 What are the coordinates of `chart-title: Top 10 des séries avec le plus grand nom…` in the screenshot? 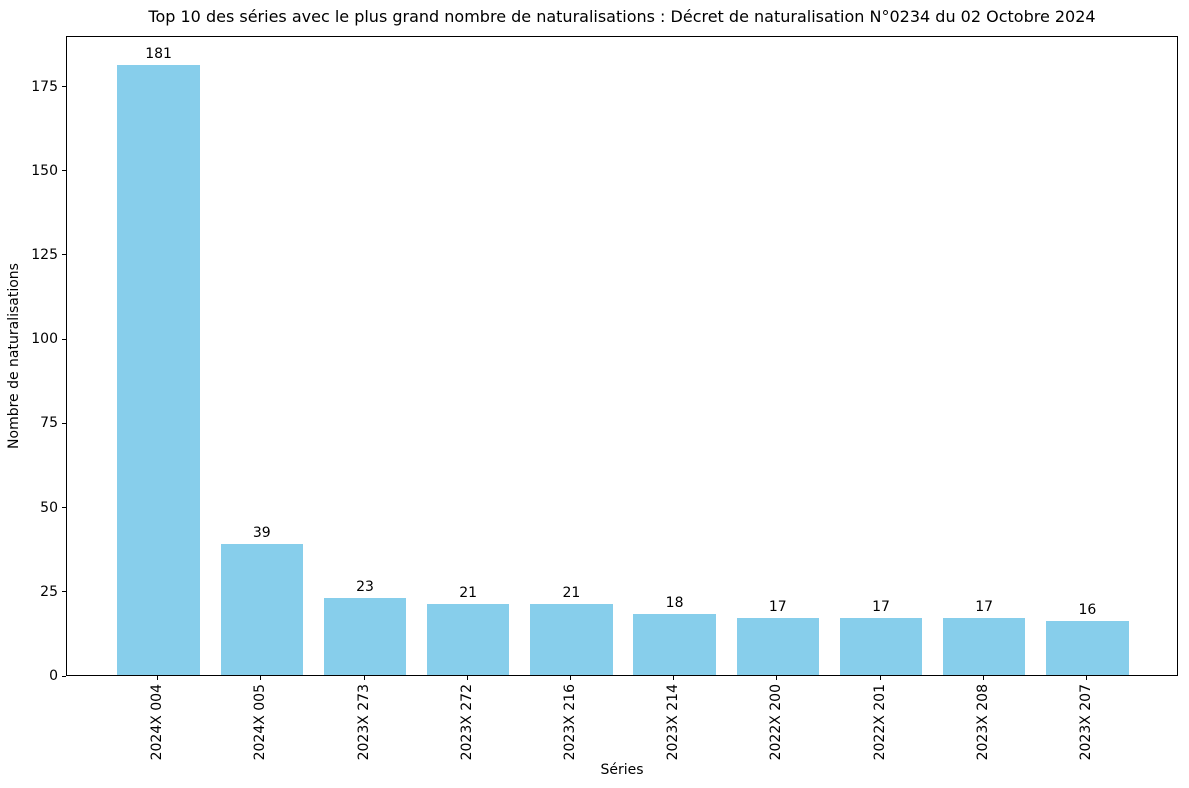 It's located at (622, 16).